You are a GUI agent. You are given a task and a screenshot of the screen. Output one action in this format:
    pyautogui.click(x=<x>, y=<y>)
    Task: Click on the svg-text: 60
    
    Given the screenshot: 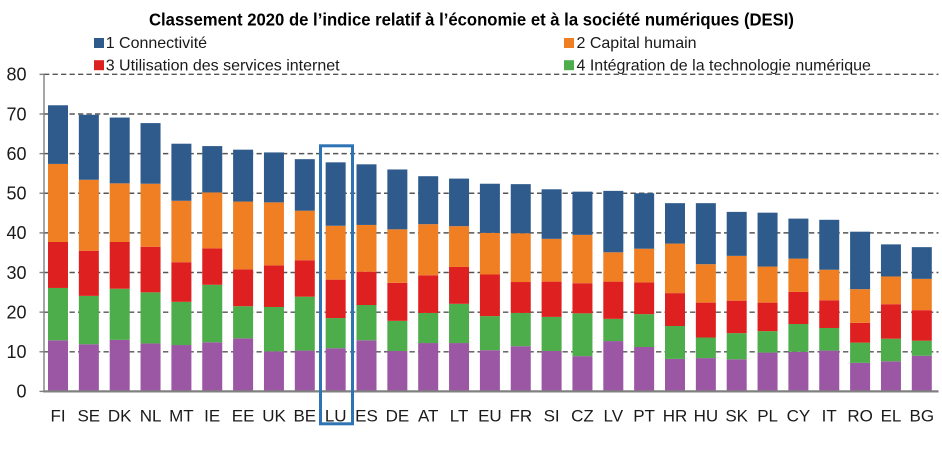 What is the action you would take?
    pyautogui.click(x=16, y=154)
    